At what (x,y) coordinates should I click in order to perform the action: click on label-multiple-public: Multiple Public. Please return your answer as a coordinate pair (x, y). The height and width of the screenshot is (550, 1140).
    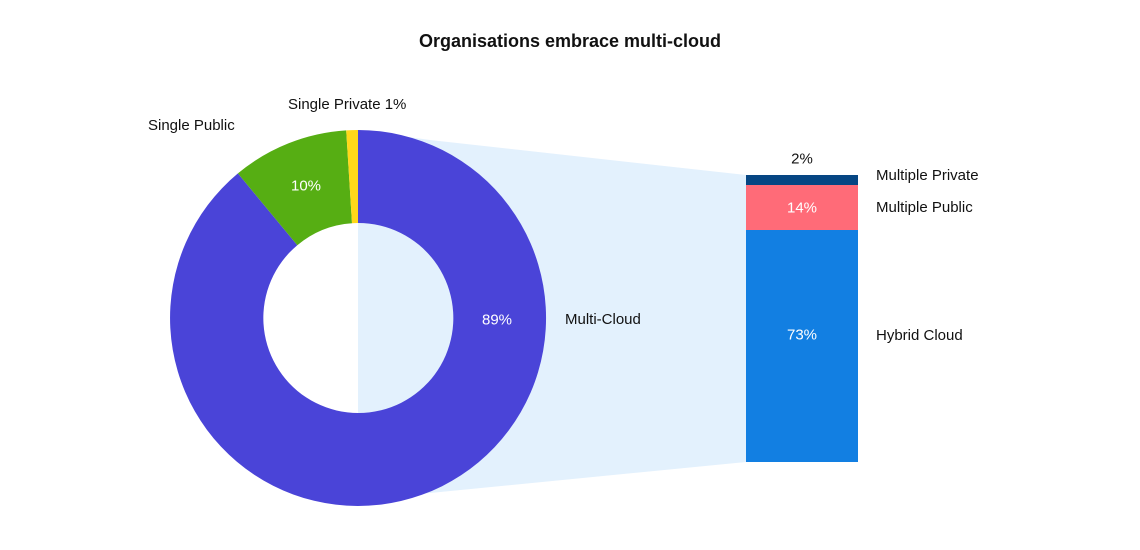
    Looking at the image, I should click on (924, 207).